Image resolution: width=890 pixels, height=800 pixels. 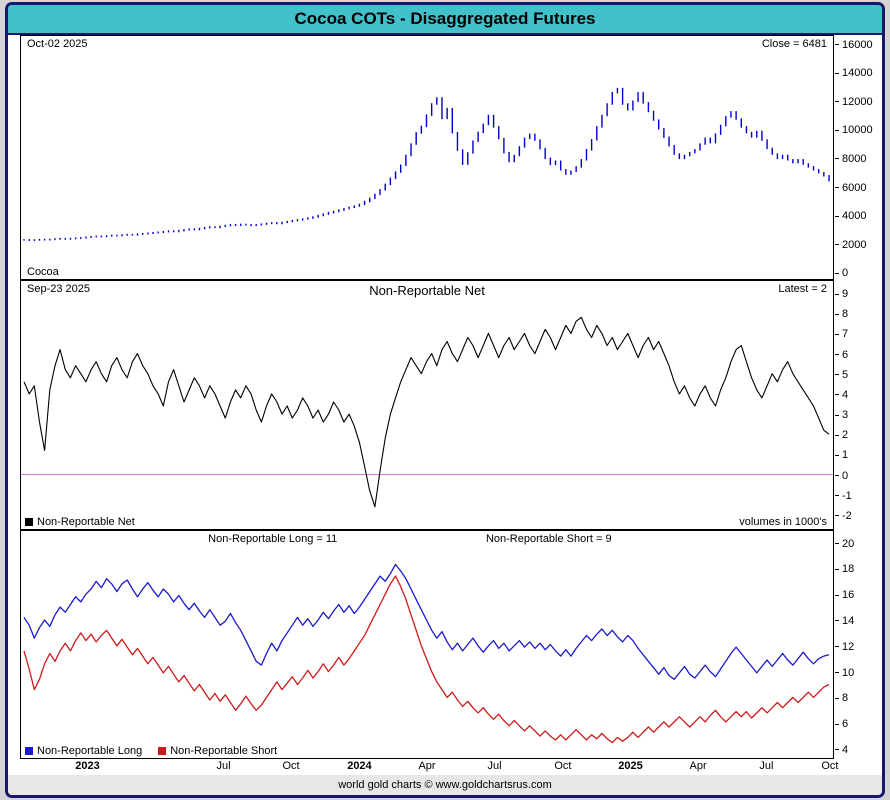 I want to click on price-close-label: Close = 6481, so click(x=794, y=44).